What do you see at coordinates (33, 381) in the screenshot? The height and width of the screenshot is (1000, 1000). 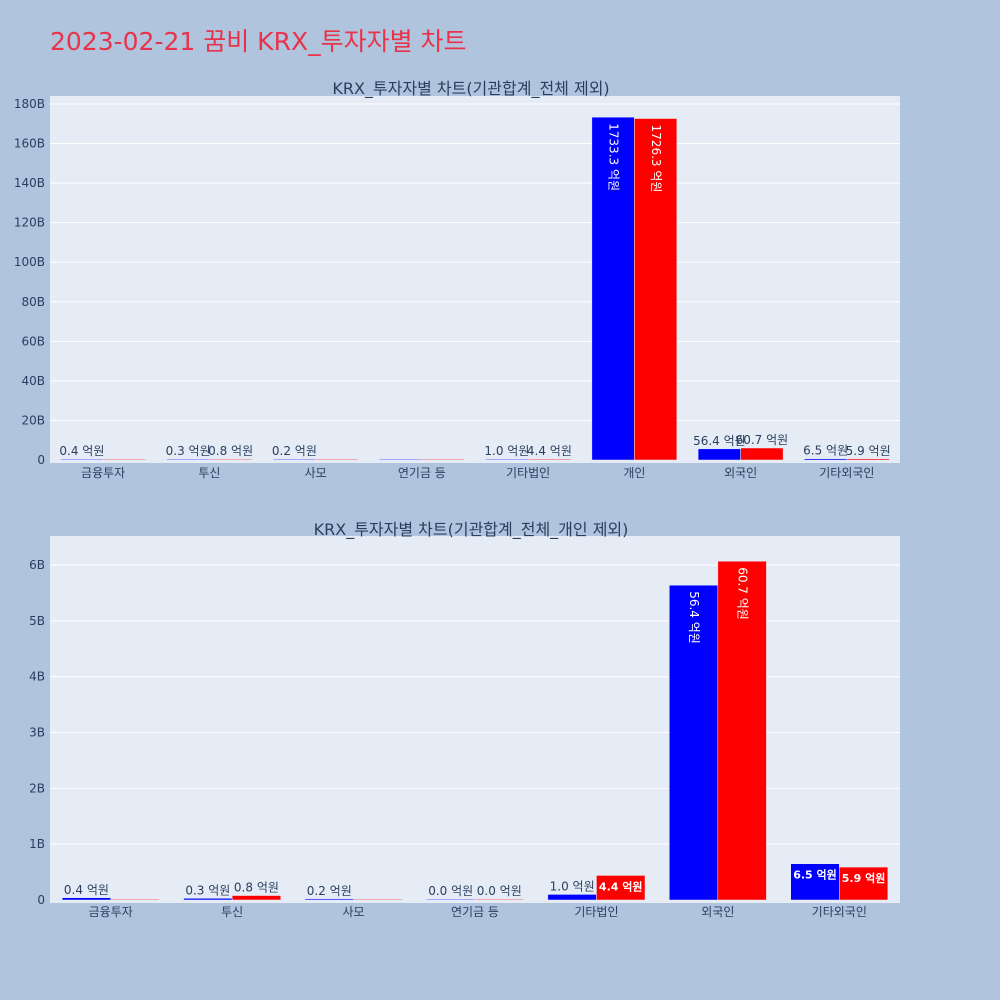 I see `y-tick-label: 40B` at bounding box center [33, 381].